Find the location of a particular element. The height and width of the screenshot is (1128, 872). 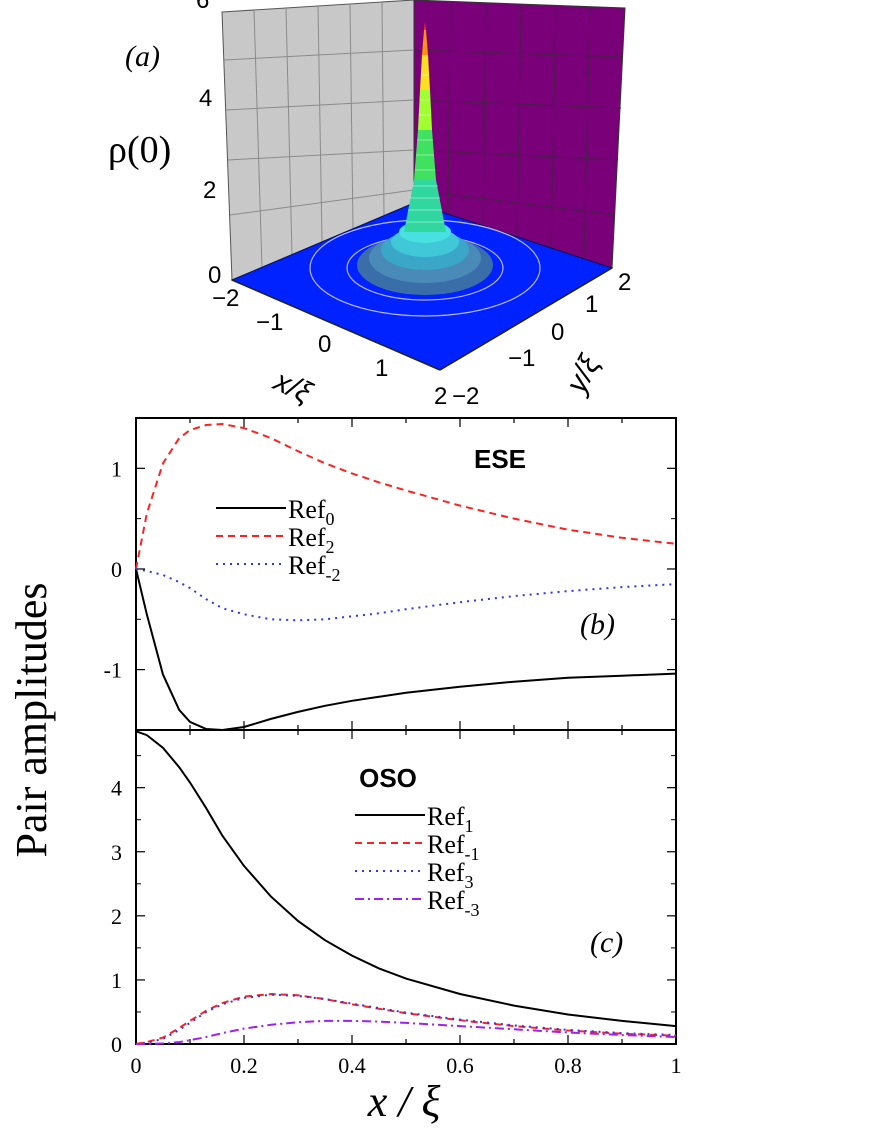

right-wall-grid is located at coordinates (518, 130).